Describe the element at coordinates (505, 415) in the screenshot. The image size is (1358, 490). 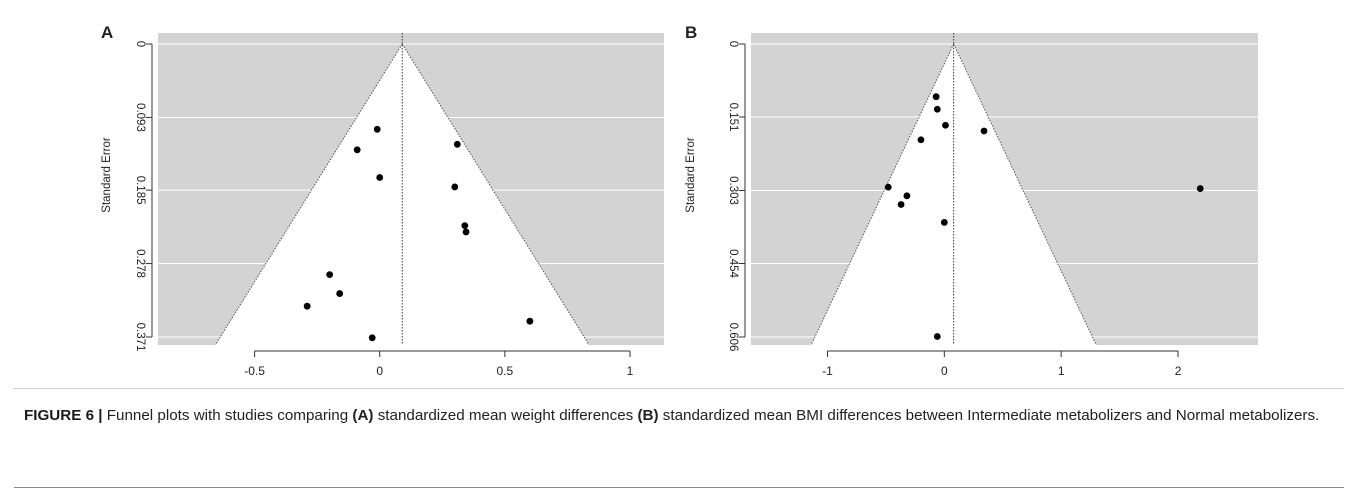
I see `caption-text-part2: standardized mean weight differences` at that location.